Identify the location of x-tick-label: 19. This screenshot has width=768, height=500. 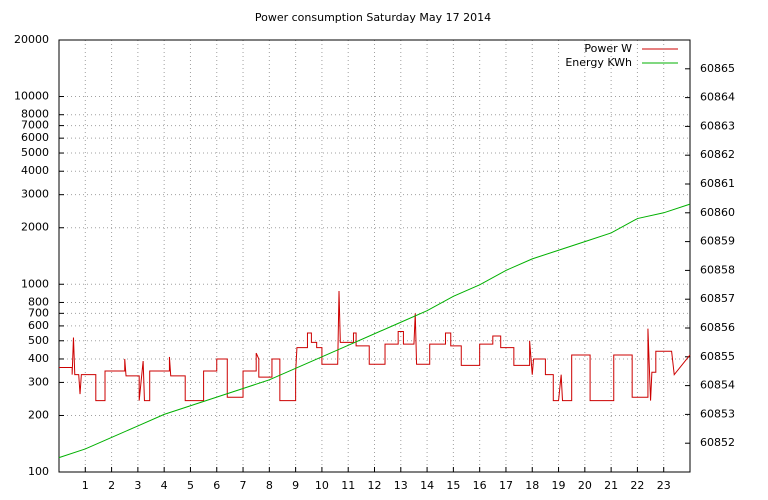
(559, 485).